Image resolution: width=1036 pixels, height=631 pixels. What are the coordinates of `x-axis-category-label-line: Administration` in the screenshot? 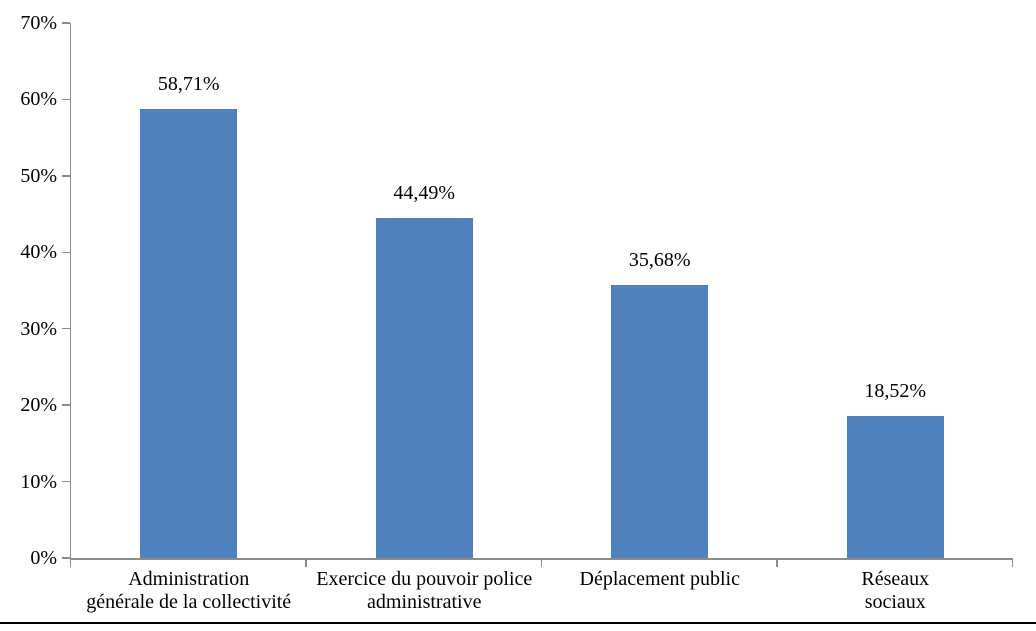 It's located at (189, 579).